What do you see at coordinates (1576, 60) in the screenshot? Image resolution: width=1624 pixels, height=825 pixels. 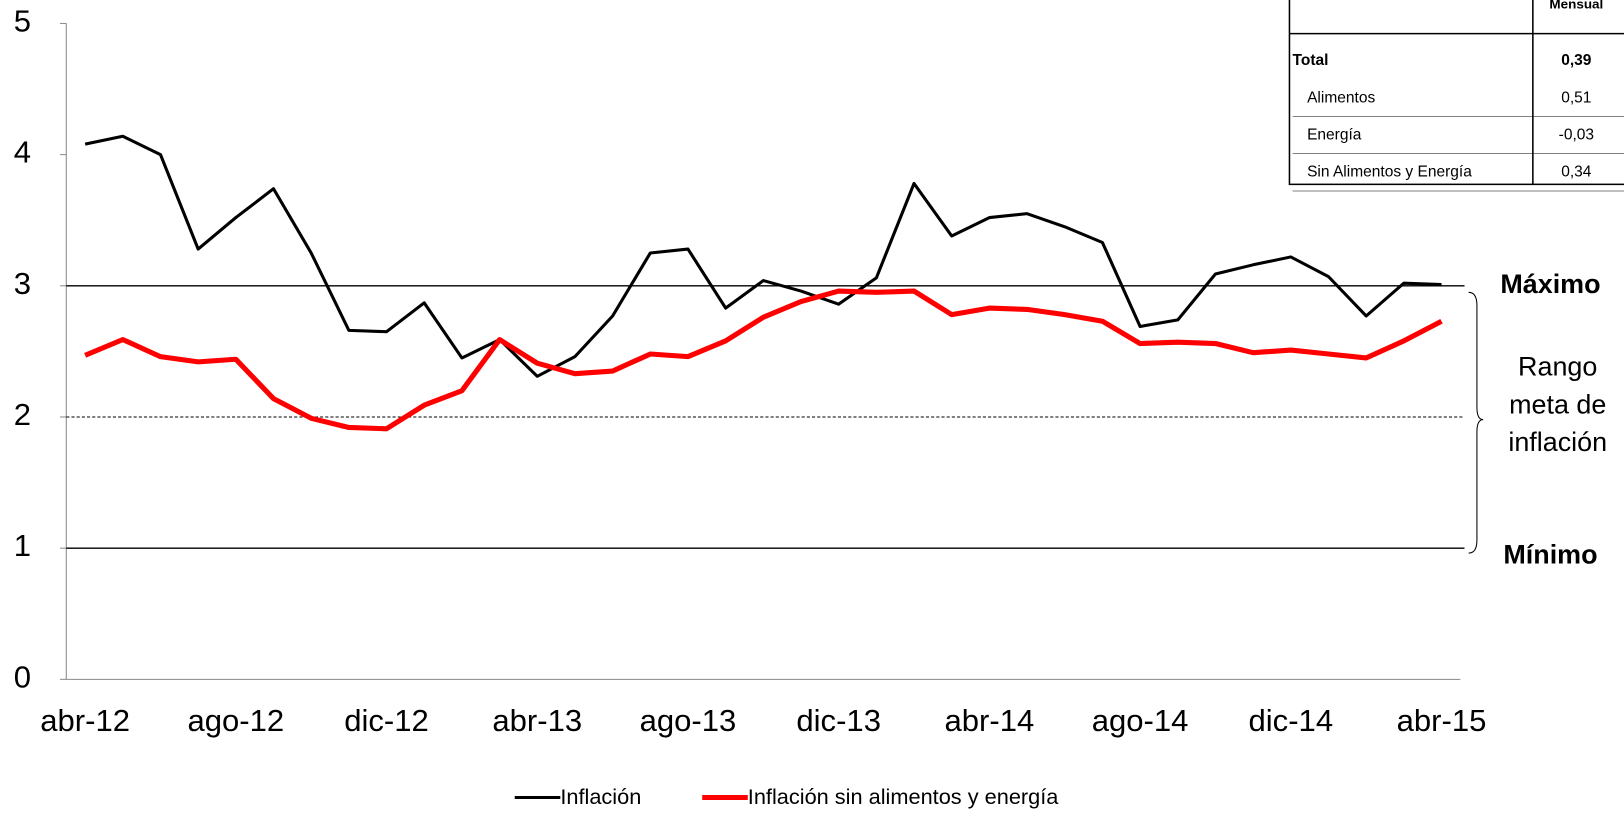 I see `table-cell: 0,39` at bounding box center [1576, 60].